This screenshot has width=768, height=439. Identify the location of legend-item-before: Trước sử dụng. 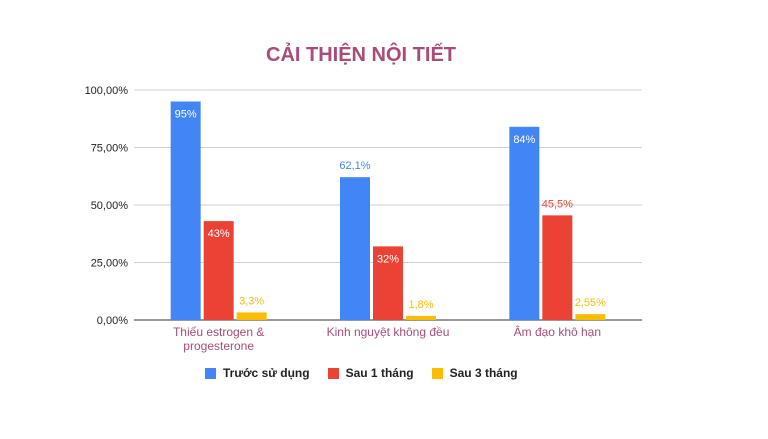
(257, 373).